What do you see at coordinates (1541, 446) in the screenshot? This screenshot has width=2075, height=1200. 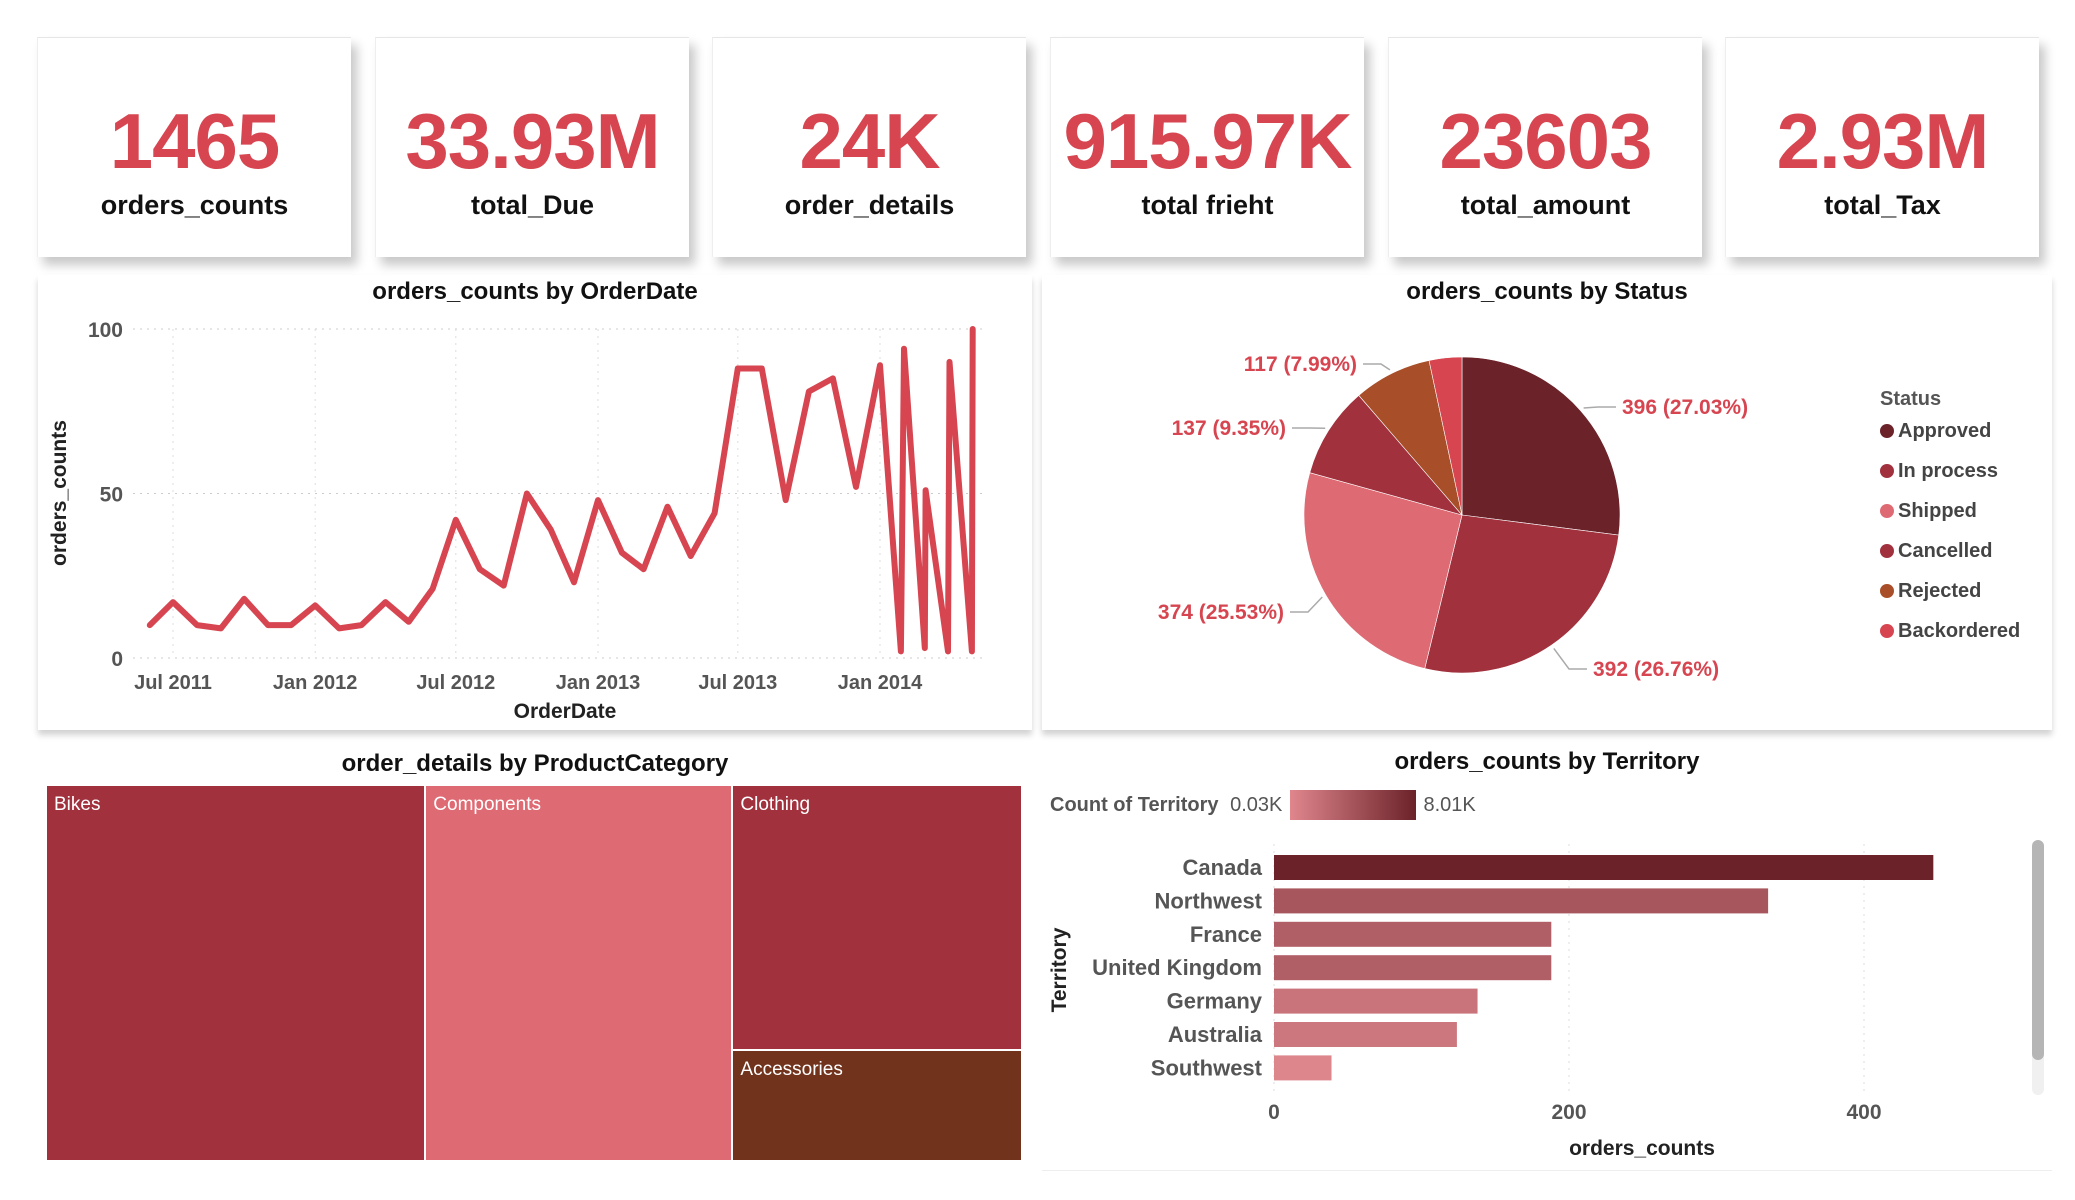 I see `pie-slice-approved` at bounding box center [1541, 446].